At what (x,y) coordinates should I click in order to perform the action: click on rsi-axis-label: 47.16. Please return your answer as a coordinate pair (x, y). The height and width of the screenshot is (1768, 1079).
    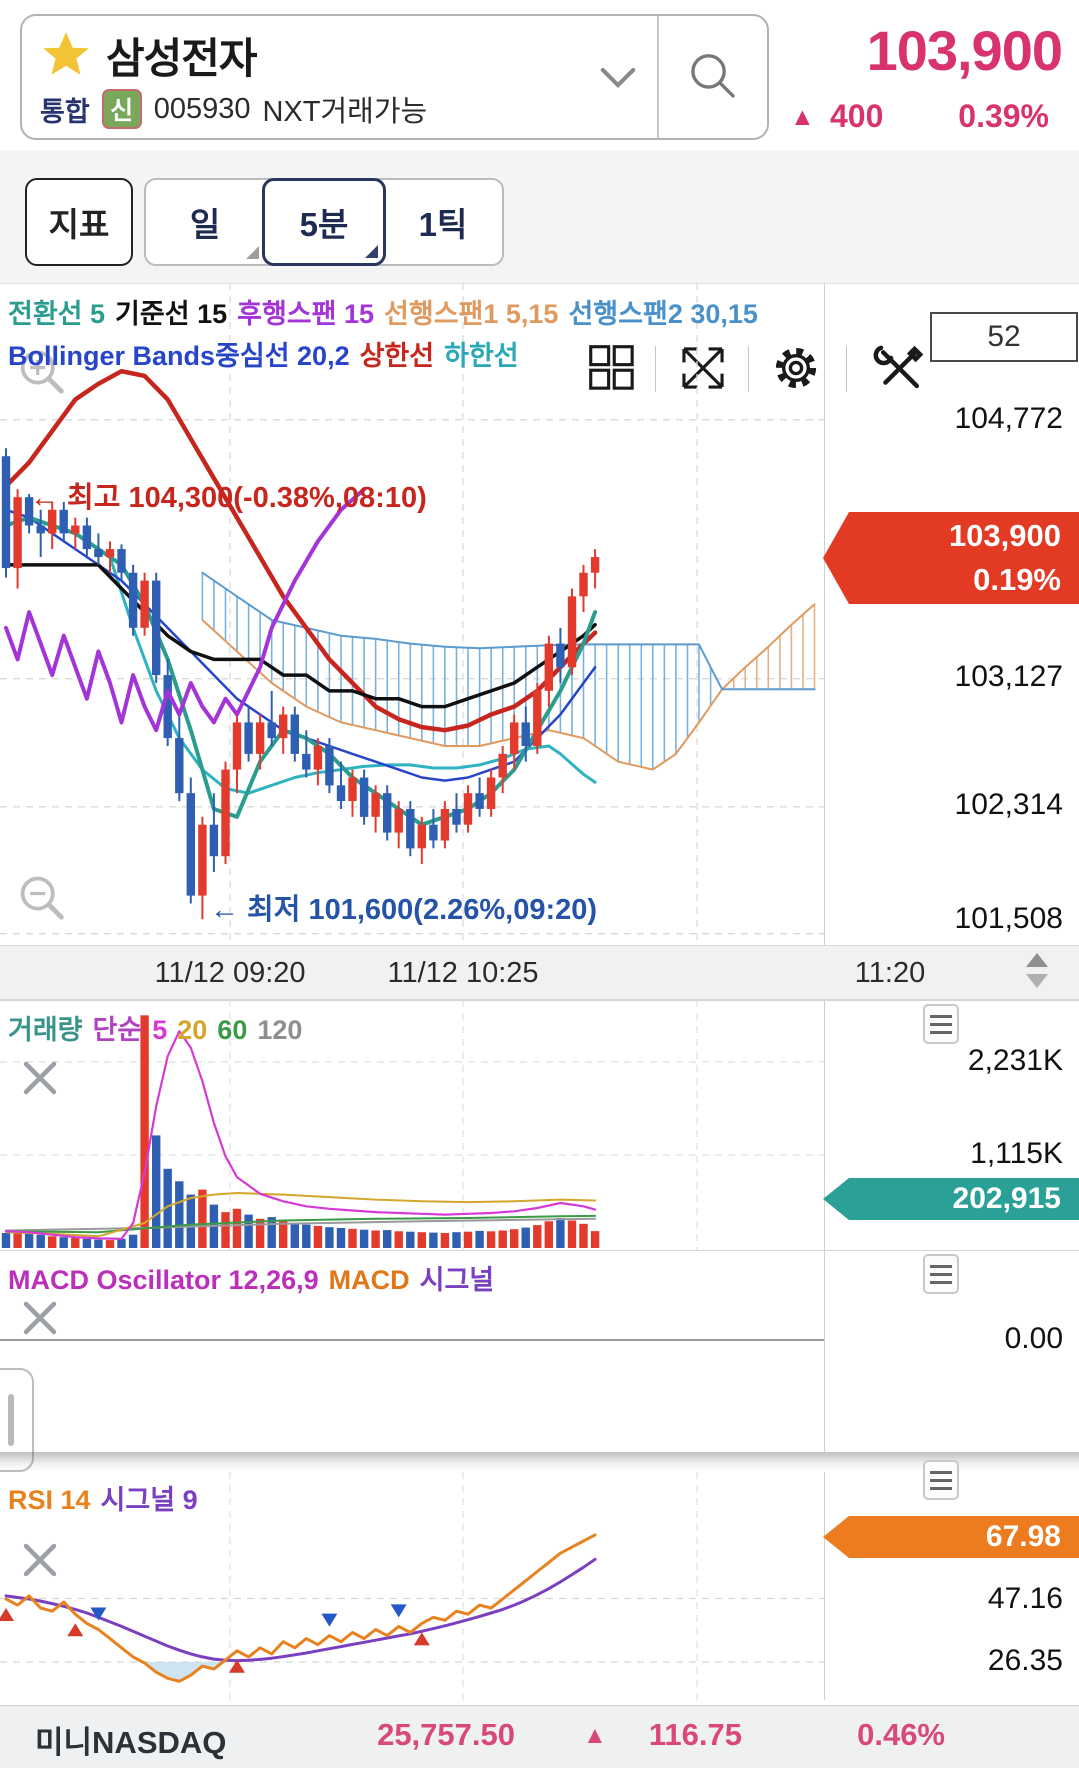
    Looking at the image, I should click on (1025, 1598).